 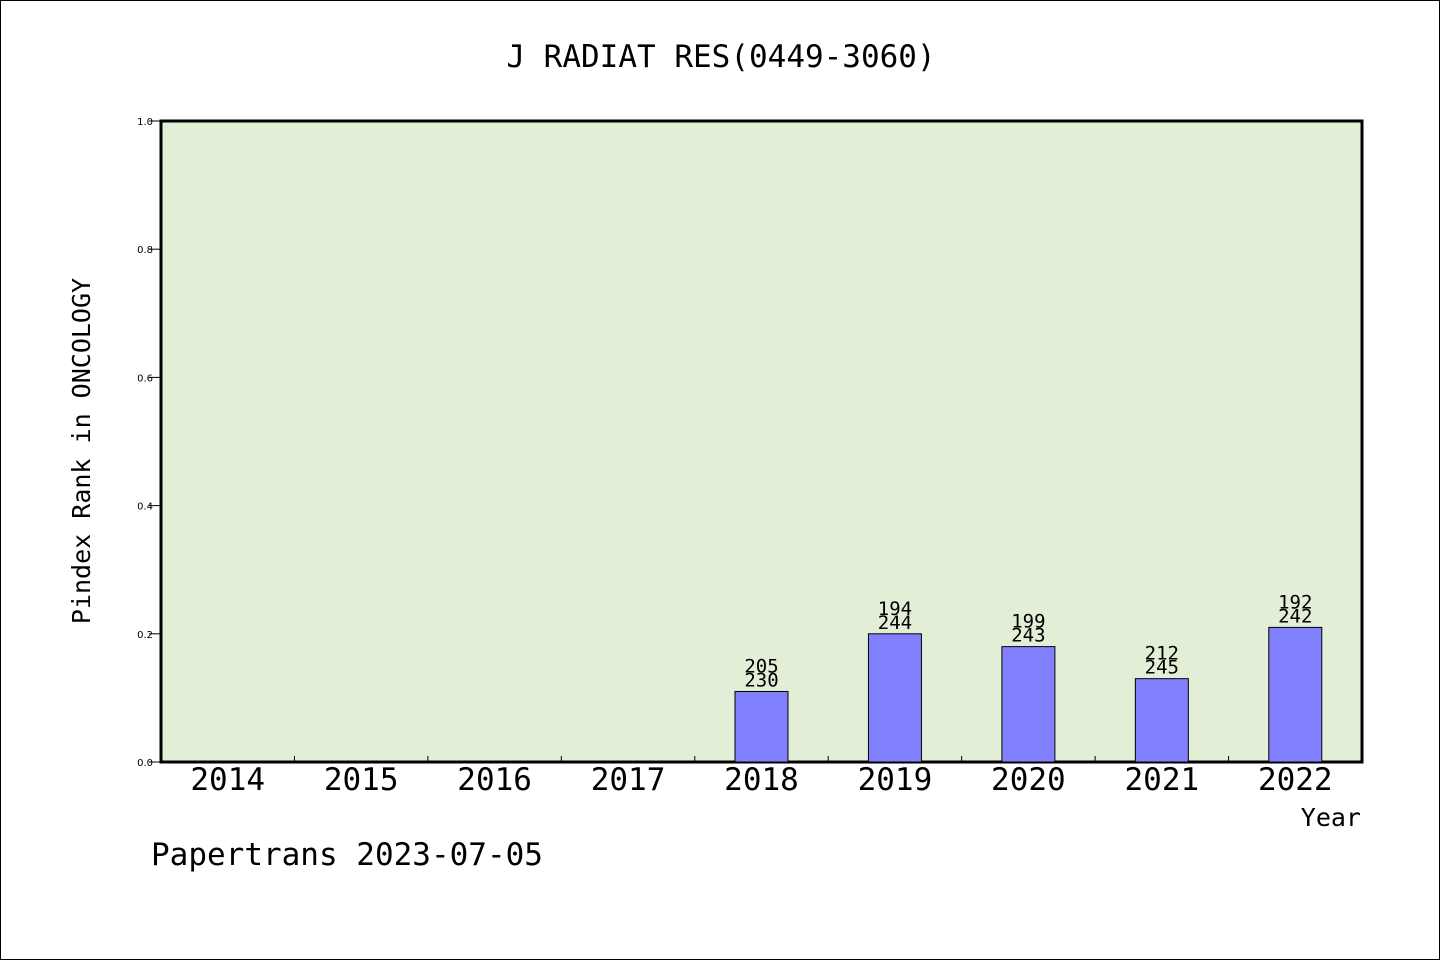 I want to click on y-tick-label: 1.0, so click(x=145, y=122).